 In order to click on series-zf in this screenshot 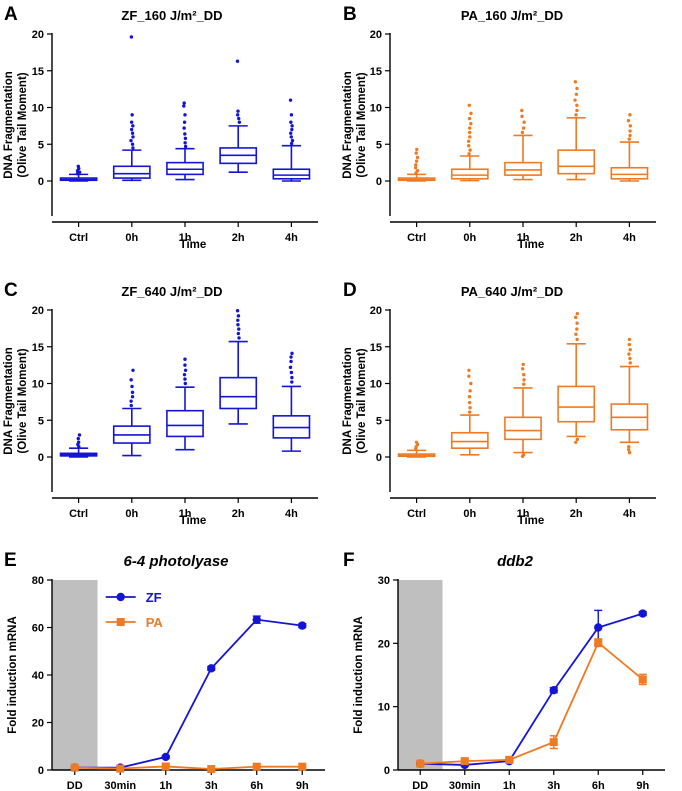, I will do `click(531, 689)`.